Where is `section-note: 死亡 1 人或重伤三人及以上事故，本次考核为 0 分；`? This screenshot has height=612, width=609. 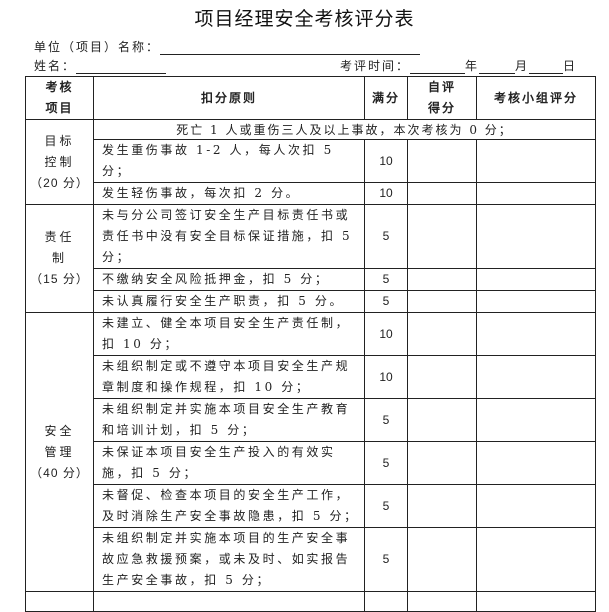
section-note: 死亡 1 人或重伤三人及以上事故，本次考核为 0 分； is located at coordinates (344, 129).